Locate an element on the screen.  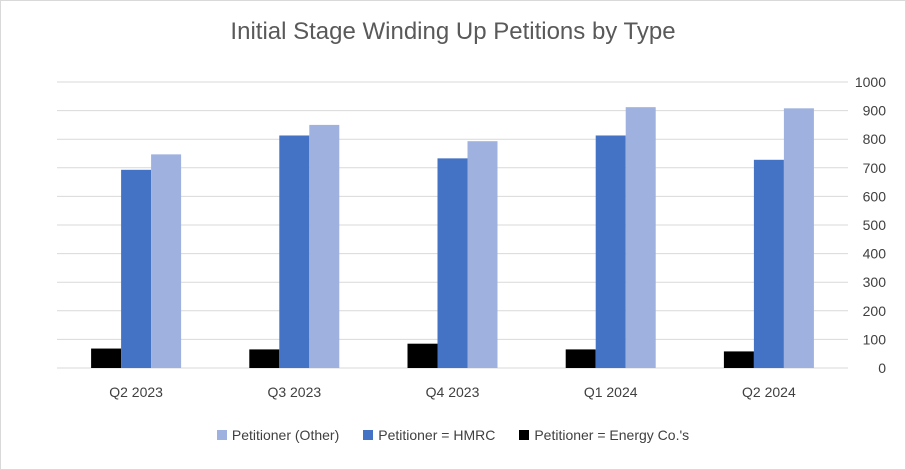
x-tick-label: Q2 2023 is located at coordinates (136, 392).